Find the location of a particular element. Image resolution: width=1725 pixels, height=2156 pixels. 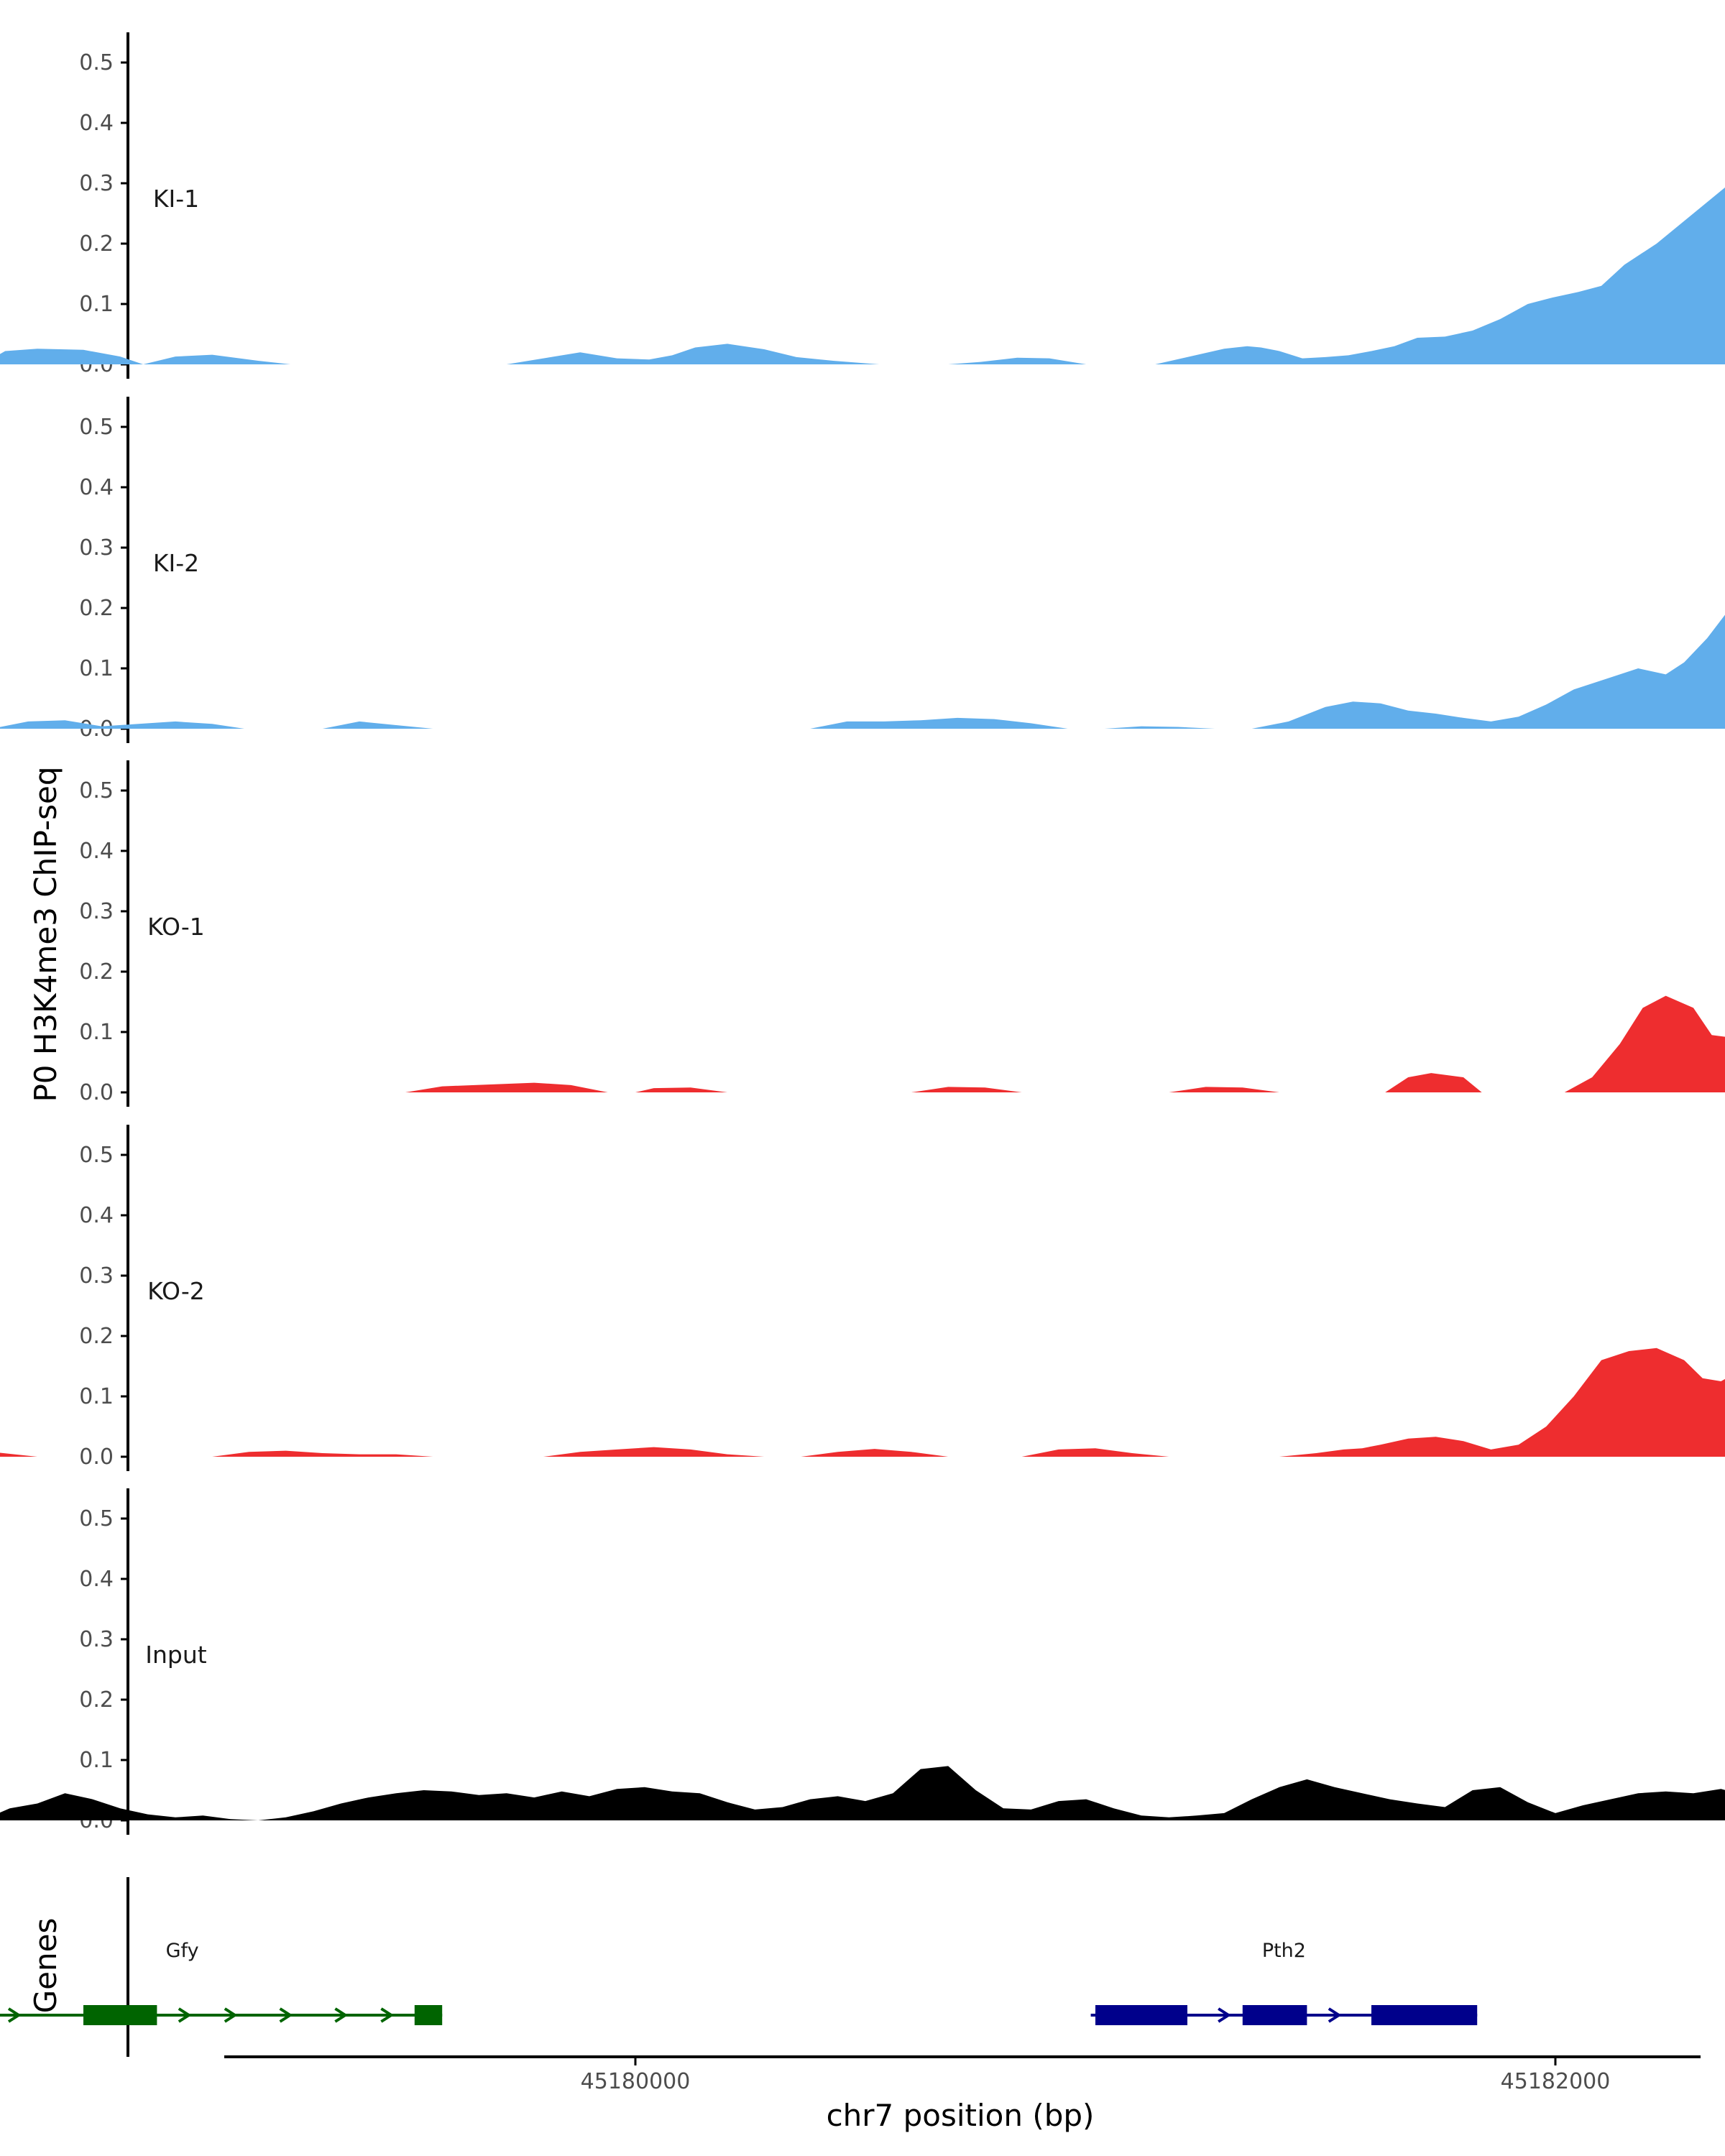

ylabel-group: P0 H3K4me3 ChIP-seq is located at coordinates (45, 934).